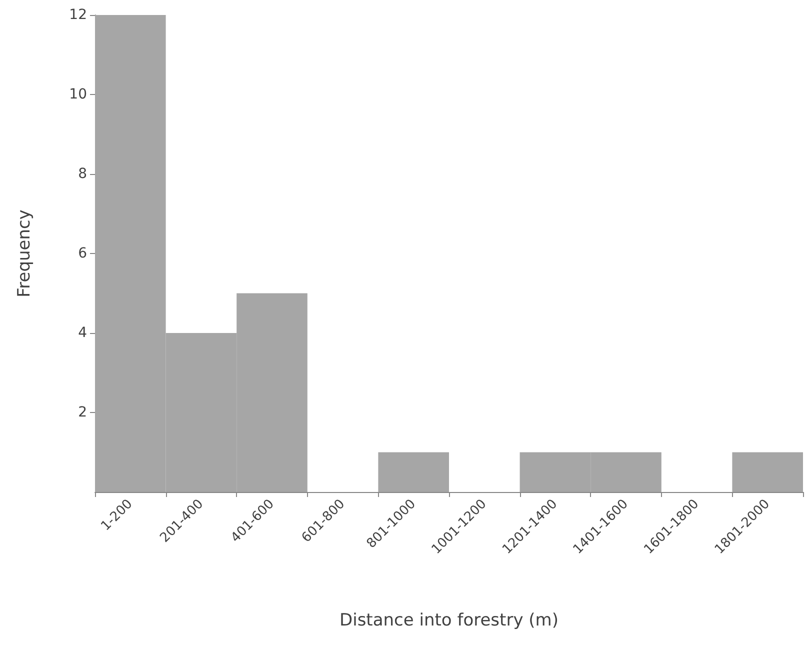 This screenshot has width=805, height=659. Describe the element at coordinates (83, 333) in the screenshot. I see `y-tick-label: 4` at that location.